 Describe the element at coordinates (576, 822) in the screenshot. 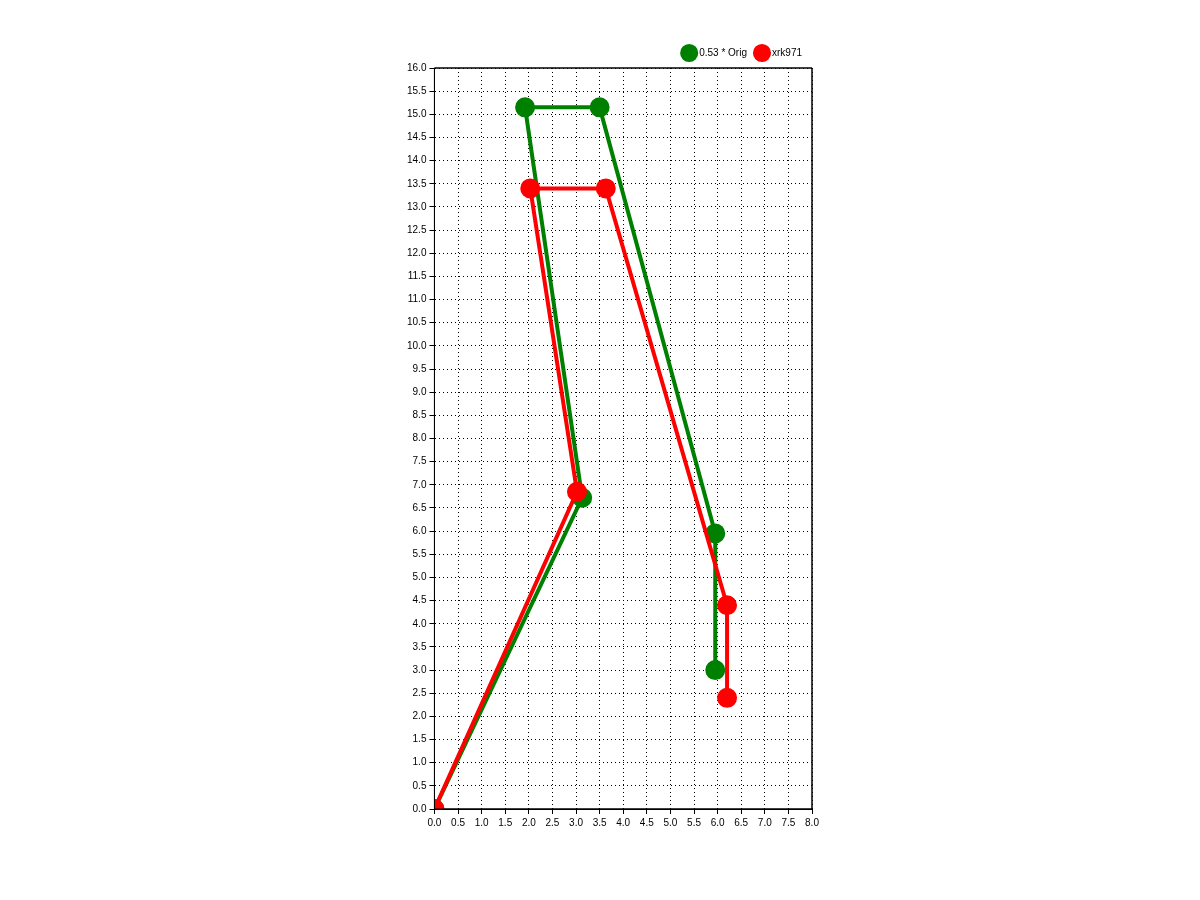

I see `x-tick-label: 3.0` at that location.